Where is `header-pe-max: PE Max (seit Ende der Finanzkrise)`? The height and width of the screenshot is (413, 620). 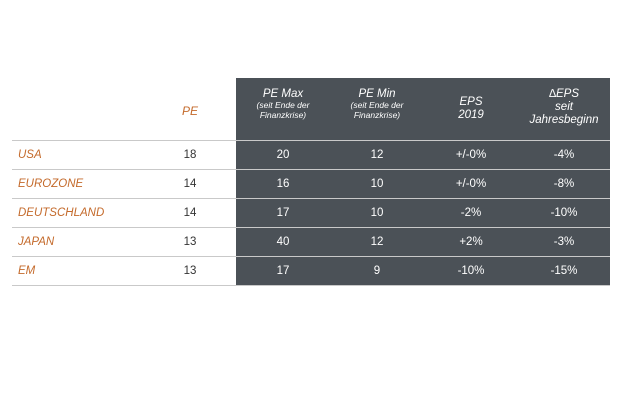 header-pe-max: PE Max (seit Ende der Finanzkrise) is located at coordinates (283, 104).